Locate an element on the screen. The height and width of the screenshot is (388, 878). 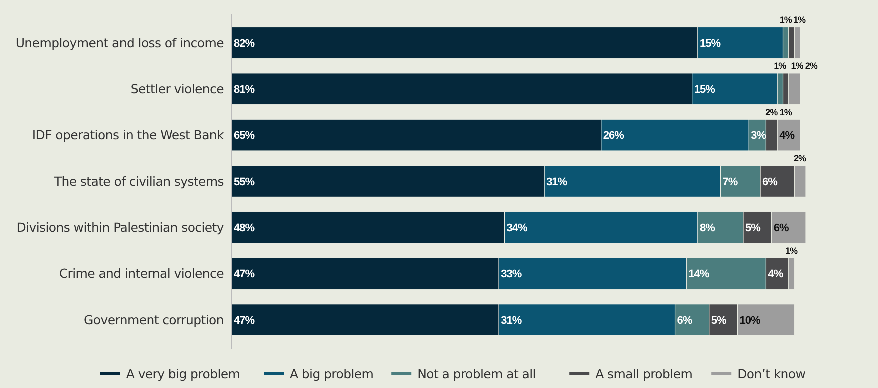
data-label: 65% is located at coordinates (245, 136).